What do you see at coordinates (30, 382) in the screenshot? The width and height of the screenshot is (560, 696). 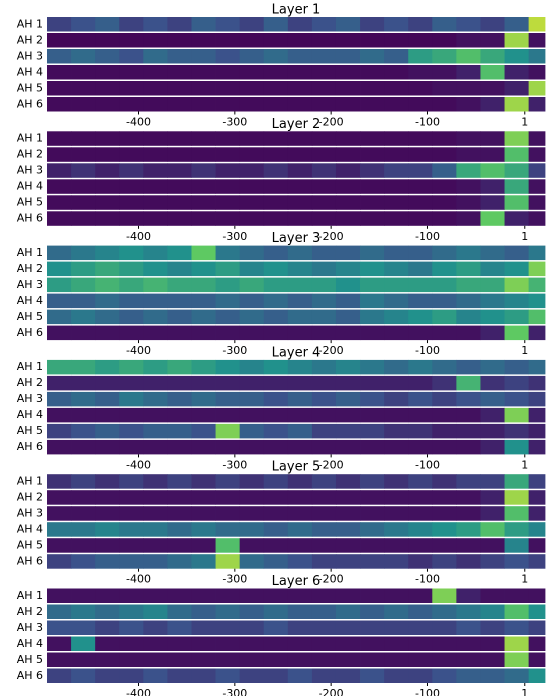 I see `row-label: AH 2` at bounding box center [30, 382].